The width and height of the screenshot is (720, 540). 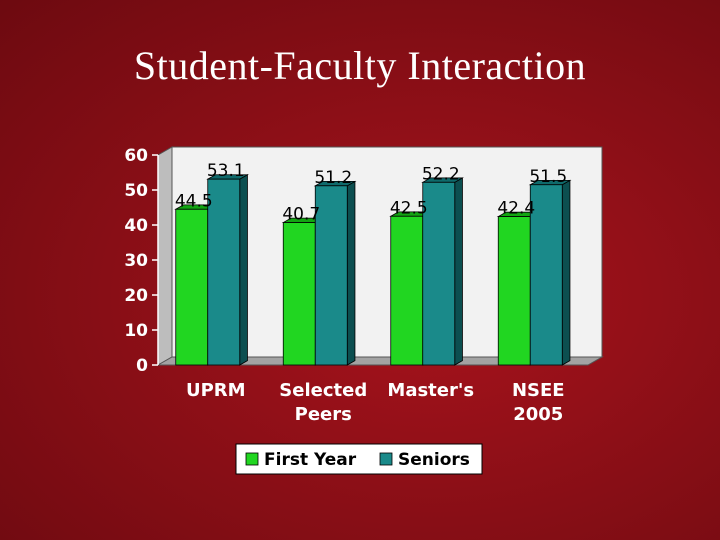 I want to click on y-tick-label: 40, so click(x=136, y=226).